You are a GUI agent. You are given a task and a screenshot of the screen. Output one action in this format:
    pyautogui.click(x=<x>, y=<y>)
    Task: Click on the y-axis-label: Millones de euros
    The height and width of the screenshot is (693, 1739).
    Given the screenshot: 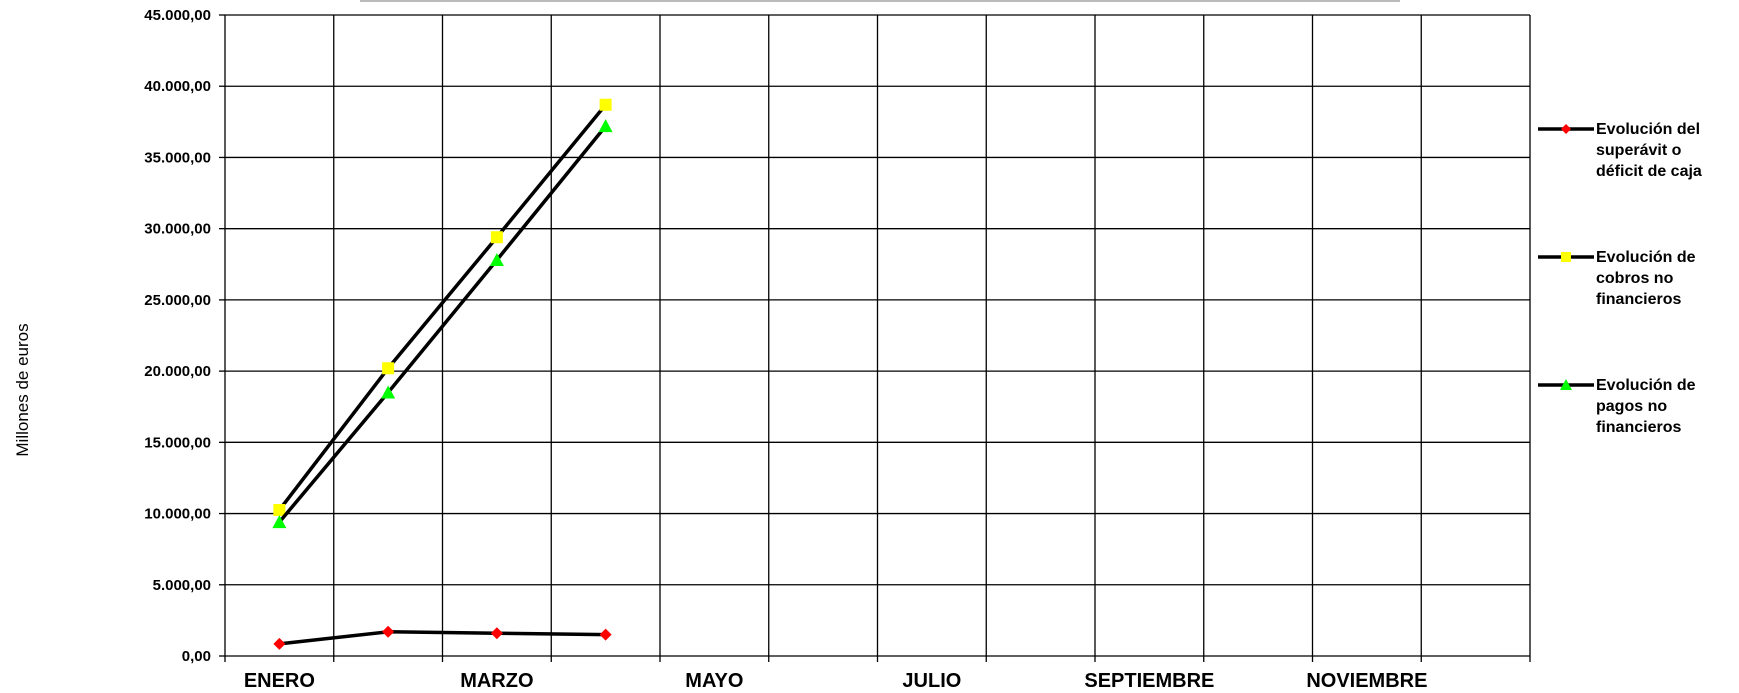 What is the action you would take?
    pyautogui.click(x=22, y=389)
    